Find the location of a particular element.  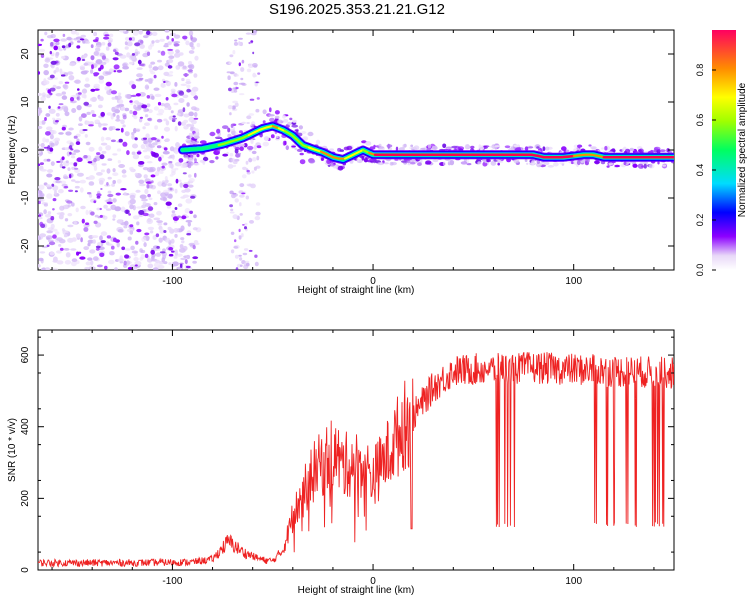

ridge-core-segment is located at coordinates (263, 128).